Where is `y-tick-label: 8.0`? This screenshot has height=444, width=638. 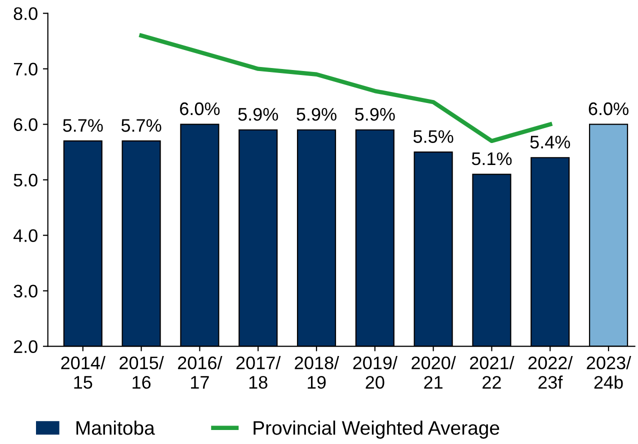
y-tick-label: 8.0 is located at coordinates (26, 13).